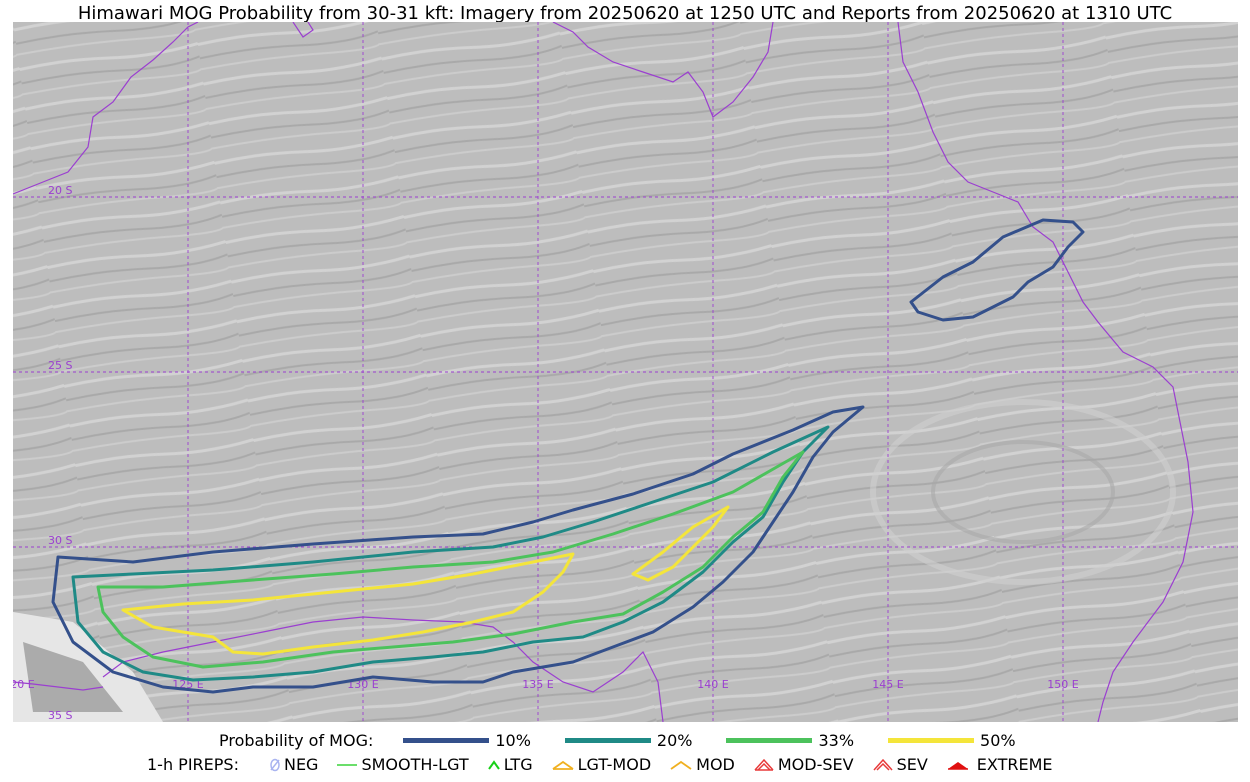  I want to click on lat-label-30s: 30 S, so click(60, 540).